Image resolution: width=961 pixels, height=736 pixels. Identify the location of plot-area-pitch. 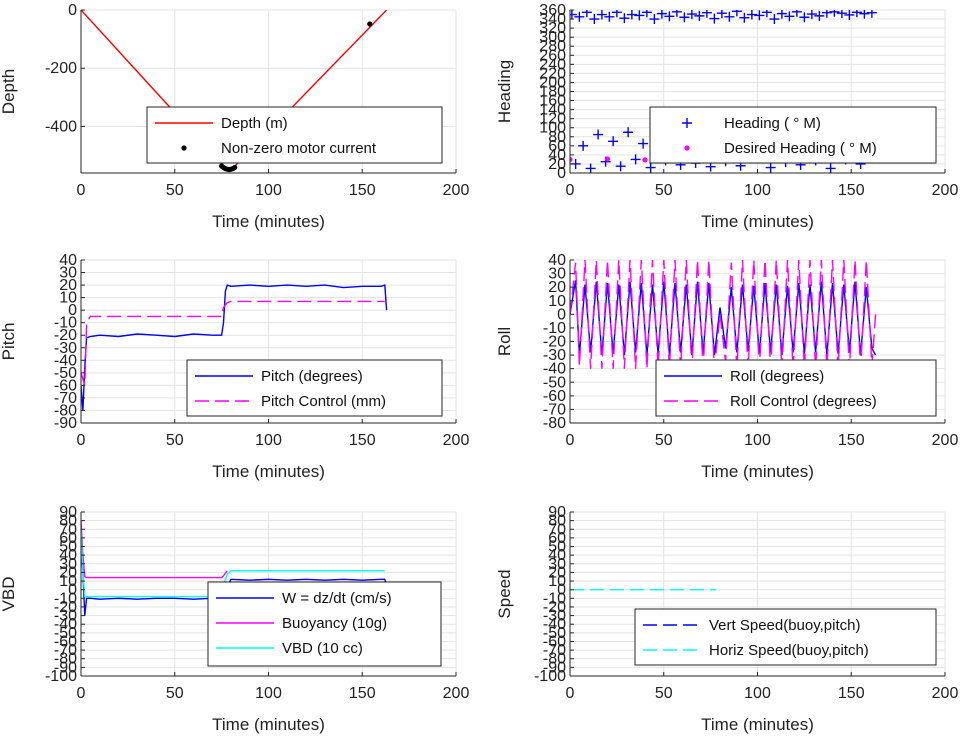
(234, 347).